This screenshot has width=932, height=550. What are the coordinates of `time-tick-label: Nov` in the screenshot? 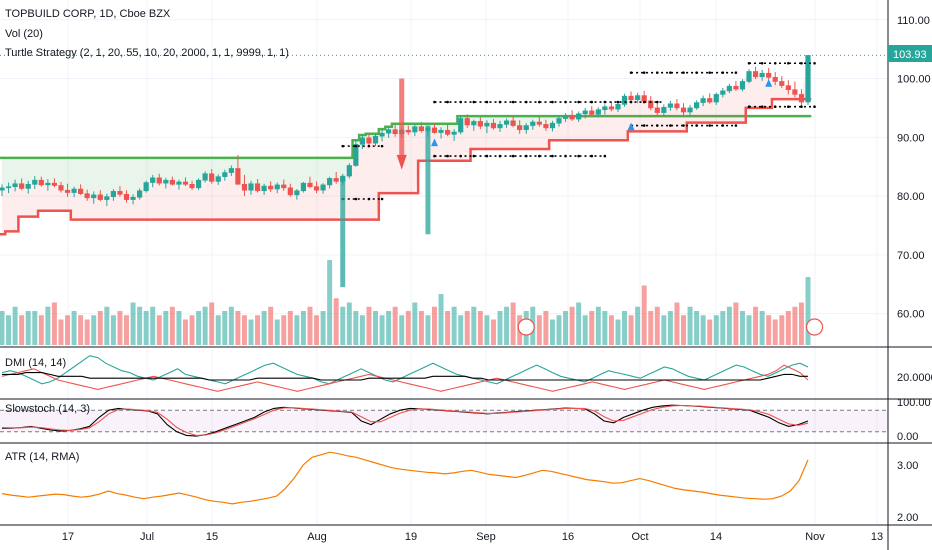 It's located at (815, 537).